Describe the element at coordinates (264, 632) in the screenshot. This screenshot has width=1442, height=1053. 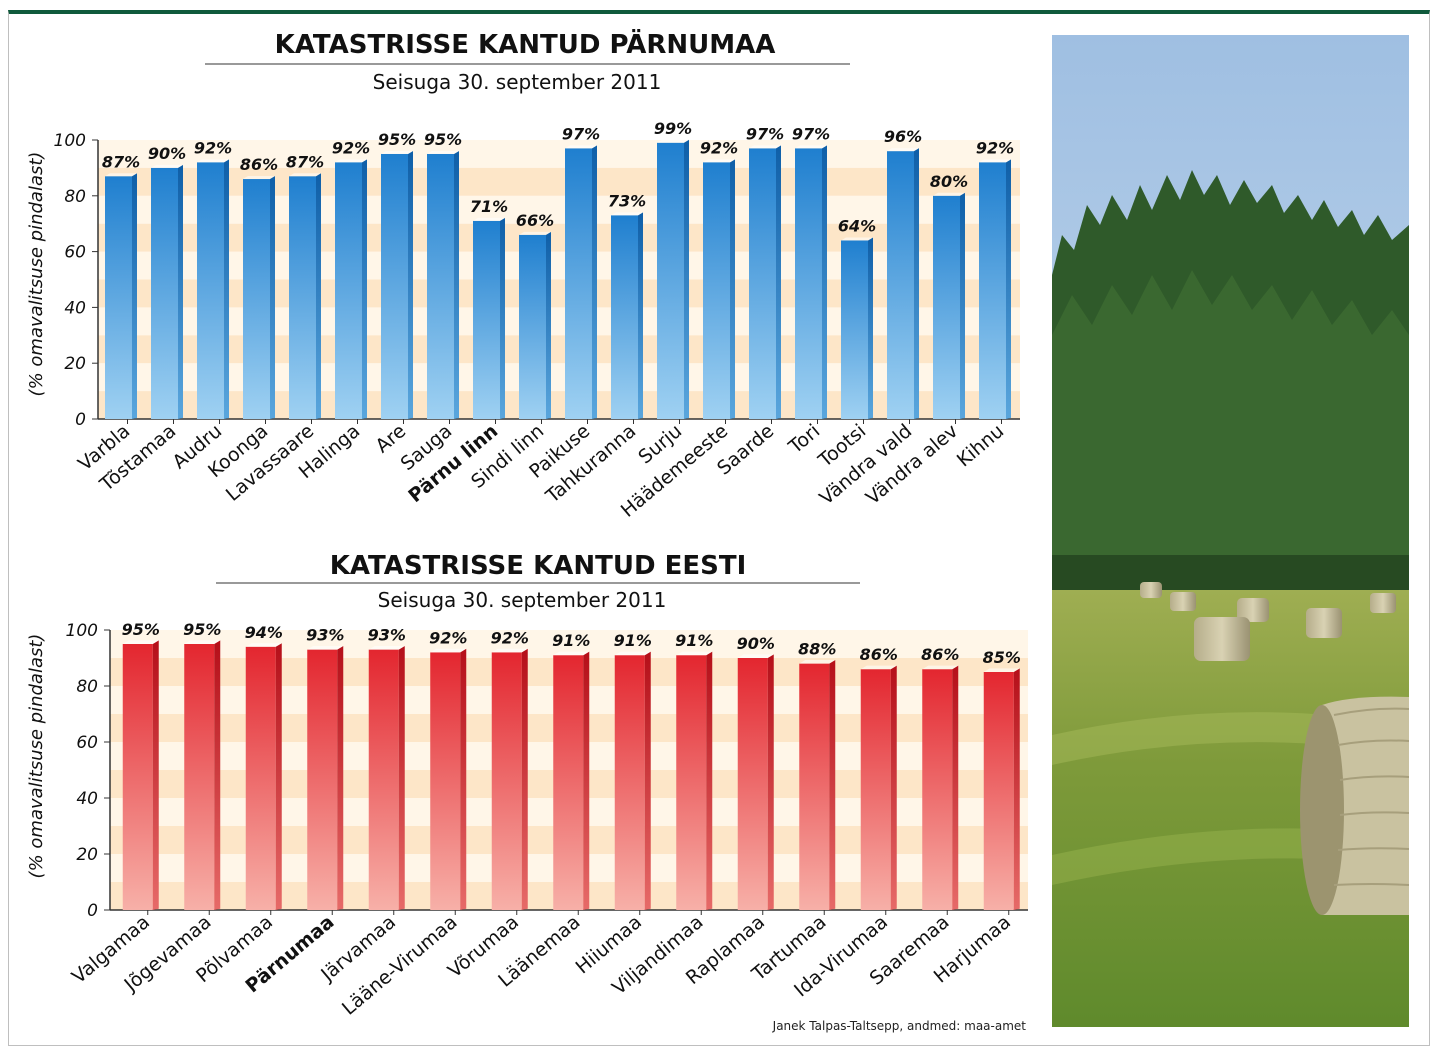
I see `bar-value-label: 94%` at that location.